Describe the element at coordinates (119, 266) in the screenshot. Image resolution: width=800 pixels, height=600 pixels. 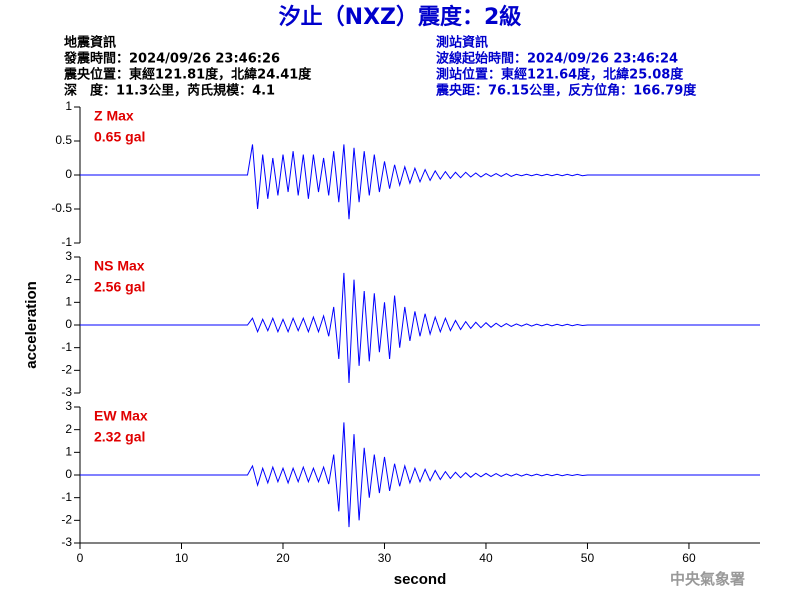
I see `annotation: NS Max` at that location.